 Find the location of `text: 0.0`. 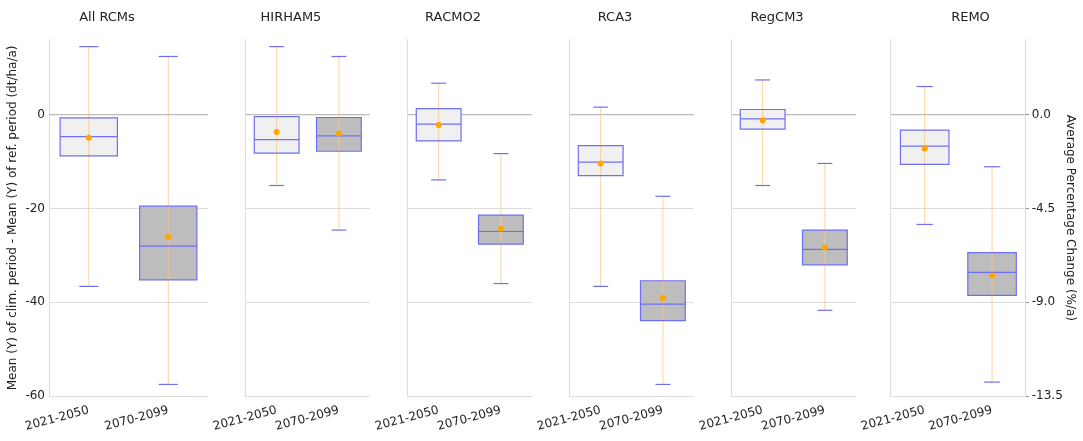

text: 0.0 is located at coordinates (1041, 113).